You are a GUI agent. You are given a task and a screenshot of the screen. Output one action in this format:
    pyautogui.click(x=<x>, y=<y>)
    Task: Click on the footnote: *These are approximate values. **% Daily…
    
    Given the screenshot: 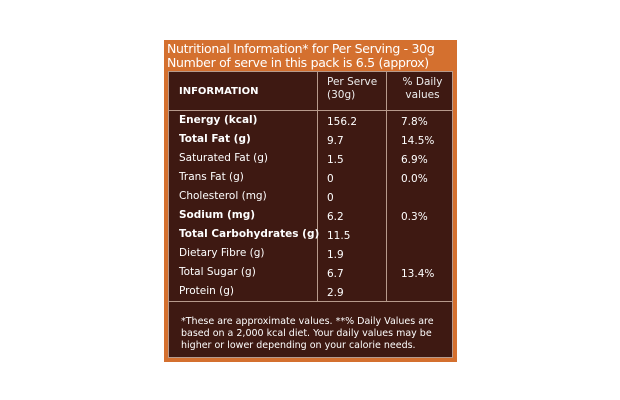 What is the action you would take?
    pyautogui.click(x=307, y=333)
    